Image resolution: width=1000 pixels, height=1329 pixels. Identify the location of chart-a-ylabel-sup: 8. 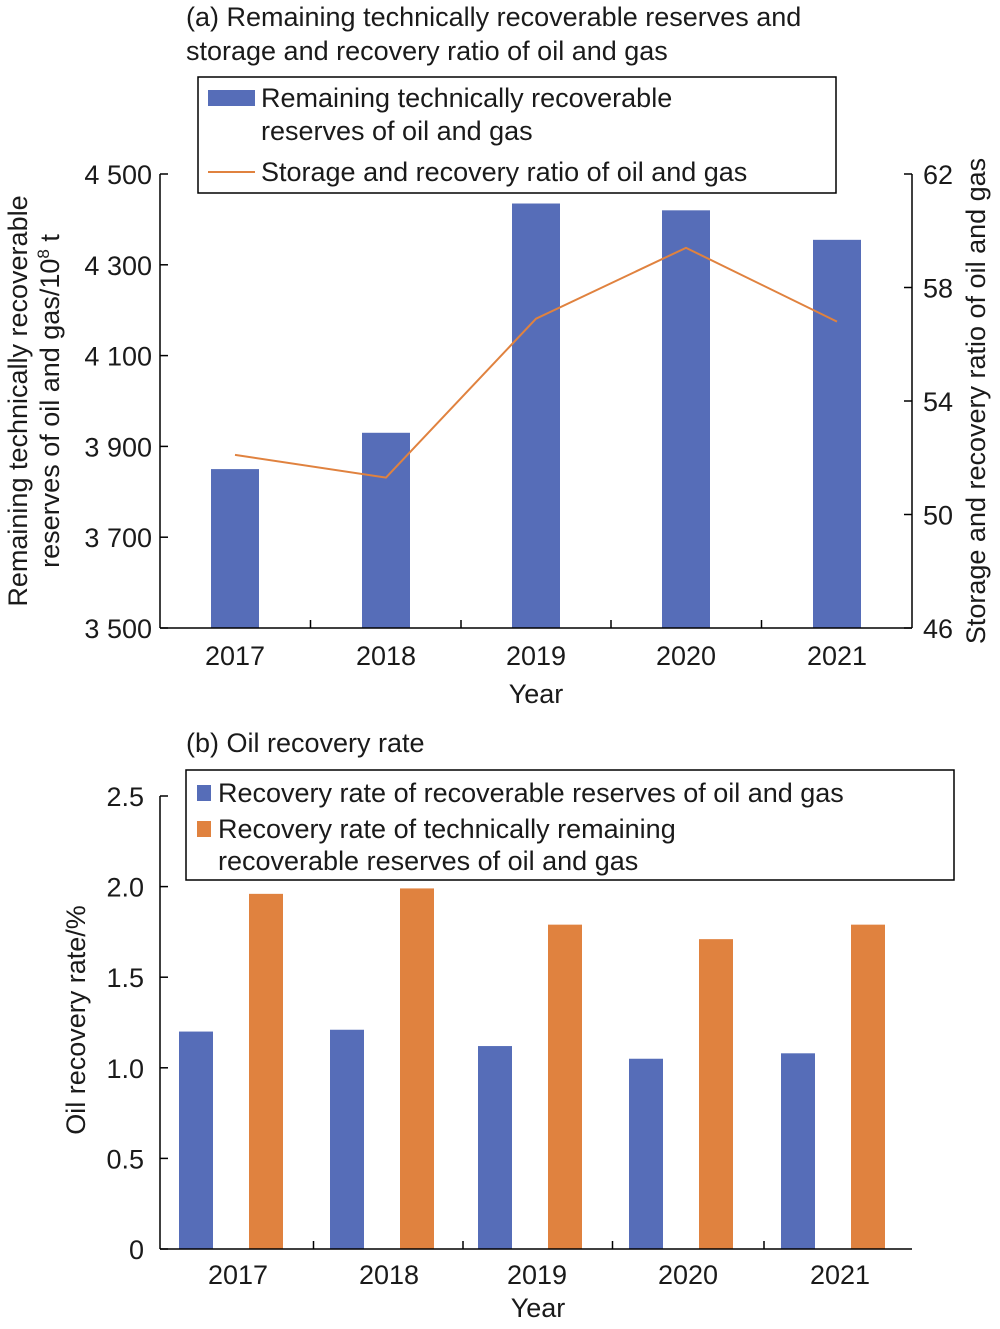
(43, 253).